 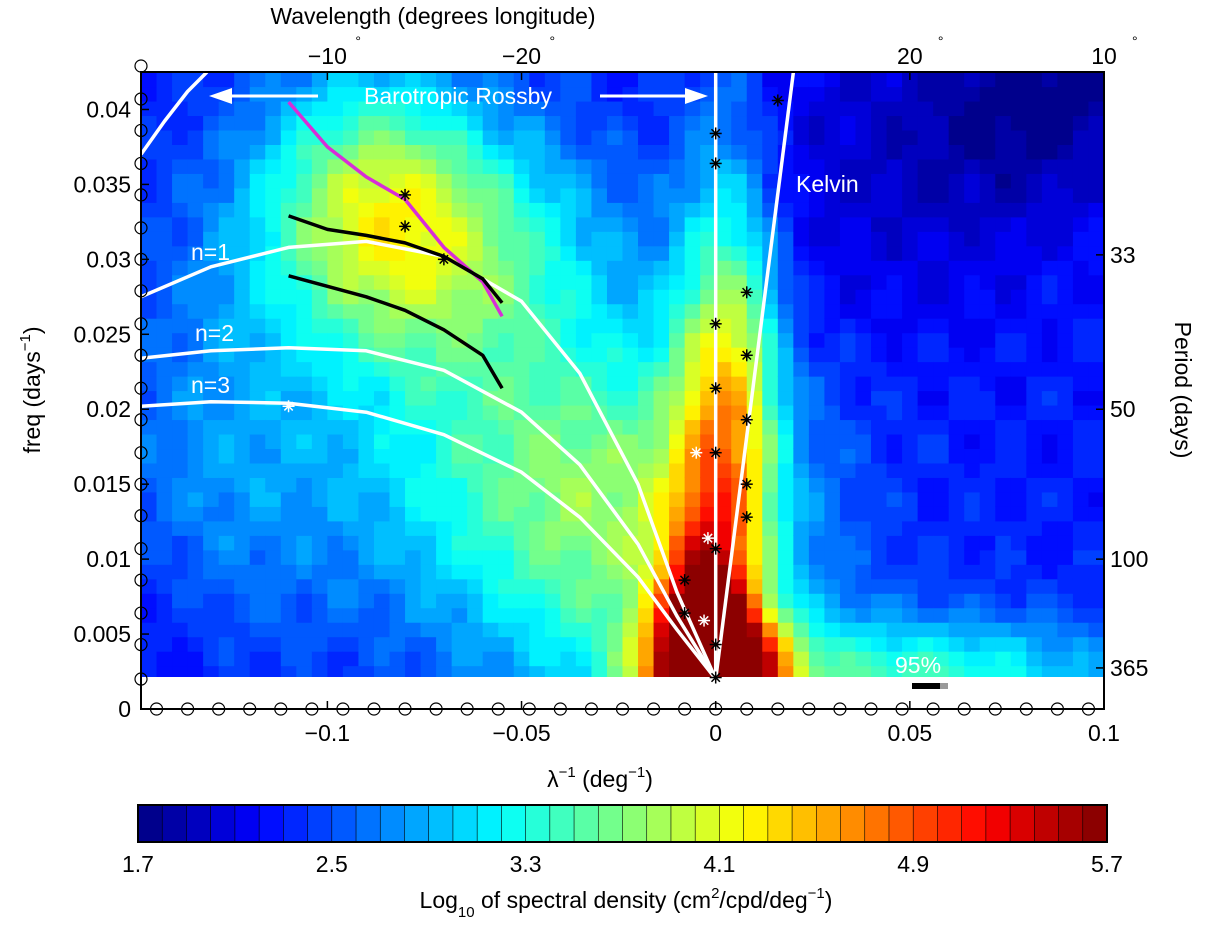 I want to click on top-tick-degree: °, so click(x=1135, y=41).